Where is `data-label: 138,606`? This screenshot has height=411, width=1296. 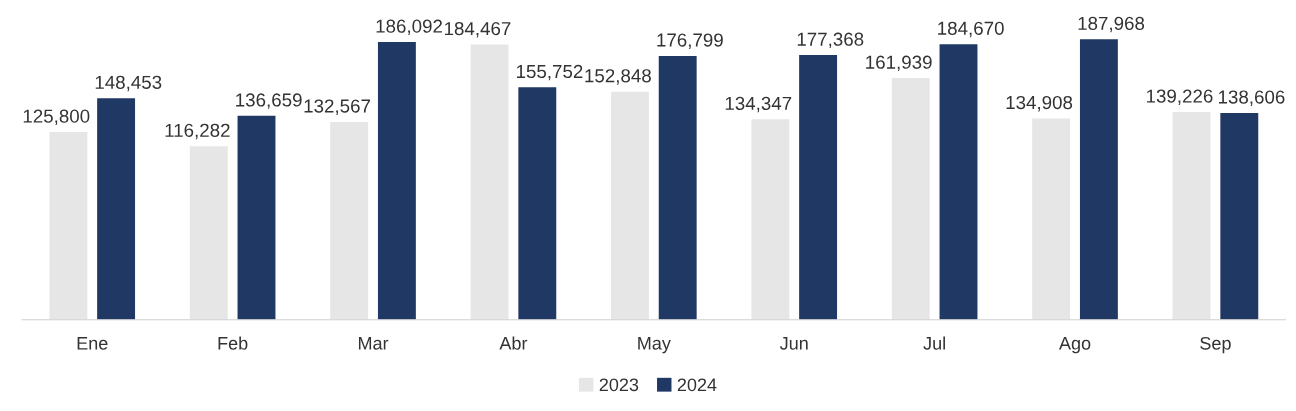 data-label: 138,606 is located at coordinates (1251, 98).